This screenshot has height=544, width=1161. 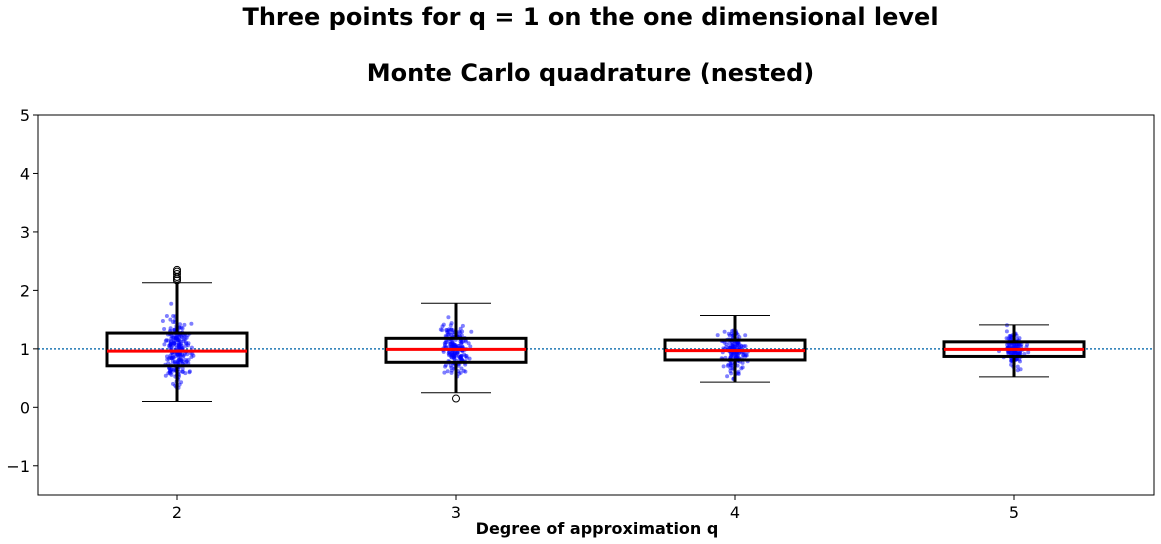 I want to click on scatter-points, so click(x=595, y=345).